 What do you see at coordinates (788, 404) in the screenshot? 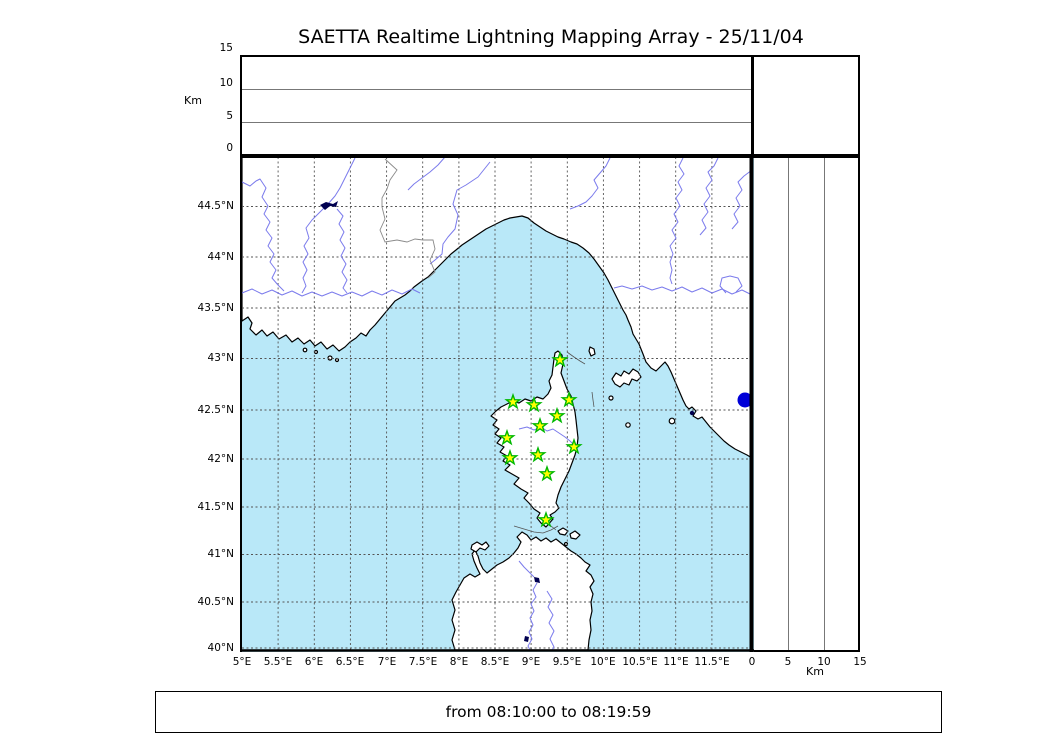
I see `altitude-gridline-5km-vert` at bounding box center [788, 404].